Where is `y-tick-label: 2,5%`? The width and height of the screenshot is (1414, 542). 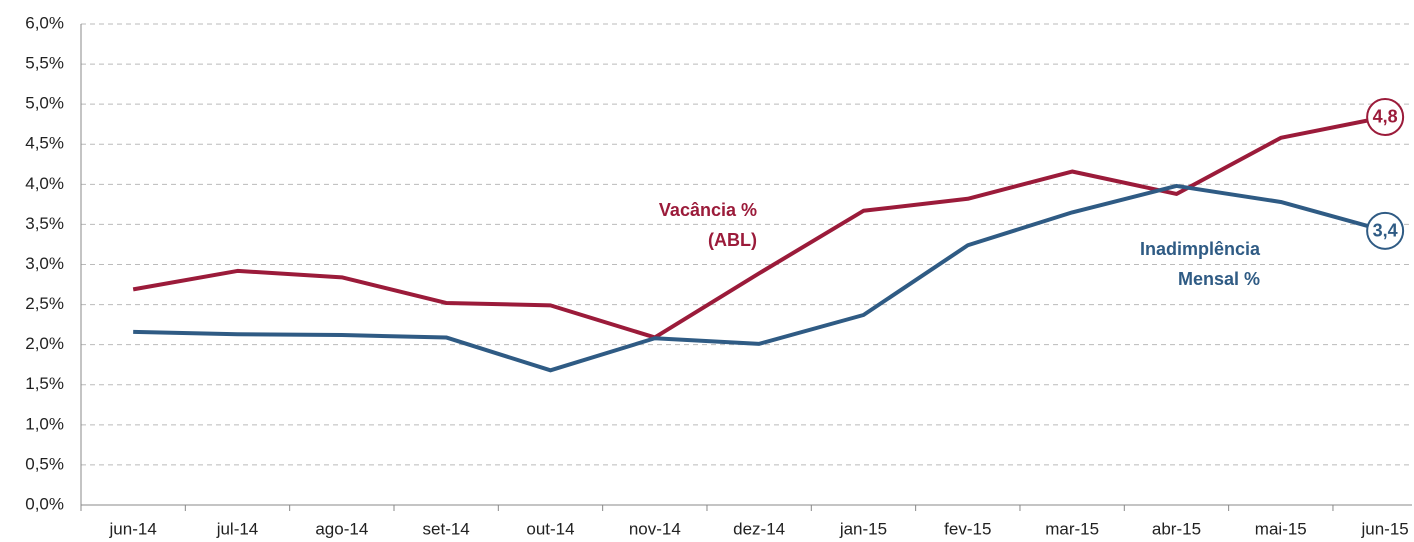 y-tick-label: 2,5% is located at coordinates (44, 303).